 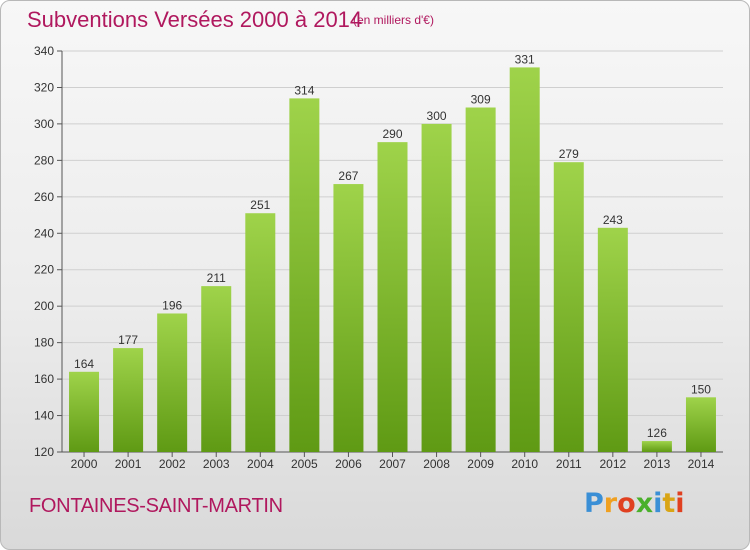 What do you see at coordinates (84, 411) in the screenshot?
I see `bar-2000` at bounding box center [84, 411].